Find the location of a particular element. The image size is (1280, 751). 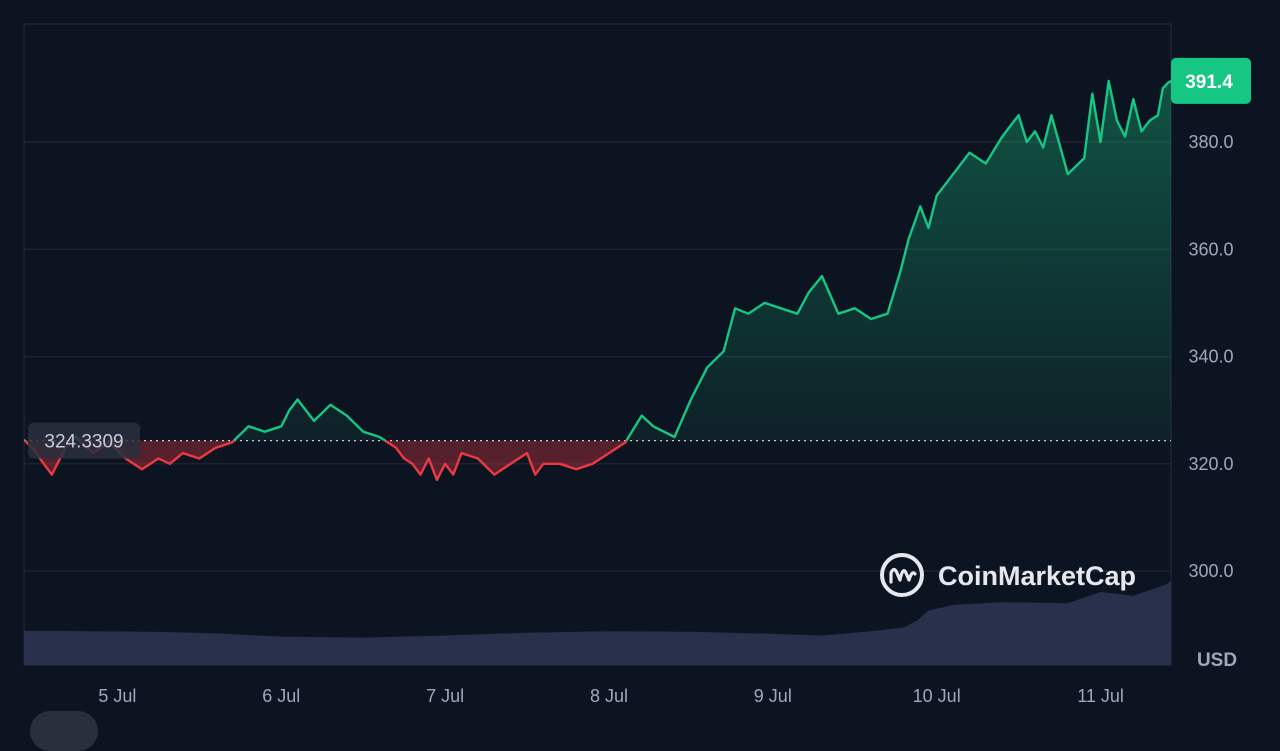

x-tick-label: 8 Jul is located at coordinates (609, 696).